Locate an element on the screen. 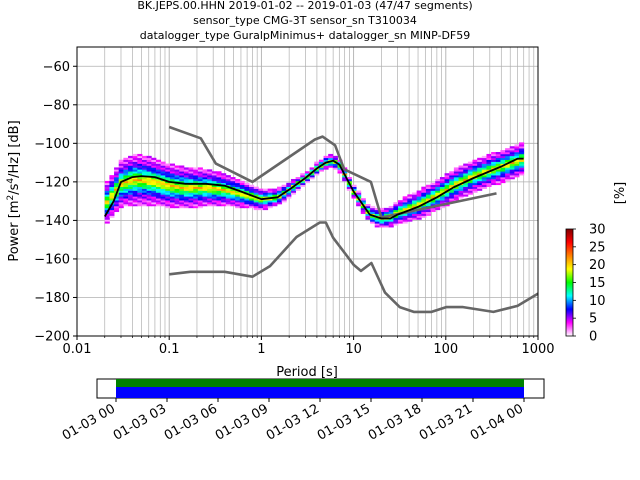 The width and height of the screenshot is (640, 480). y-tick-label: −120 is located at coordinates (52, 182).